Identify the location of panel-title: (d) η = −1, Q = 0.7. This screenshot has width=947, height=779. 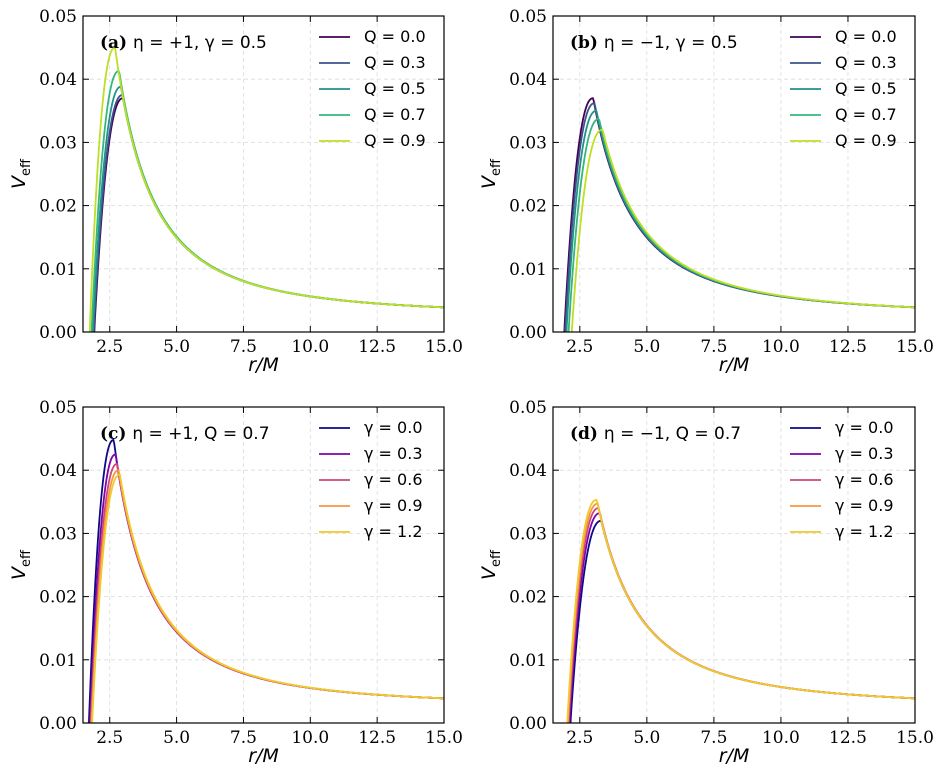
(655, 434).